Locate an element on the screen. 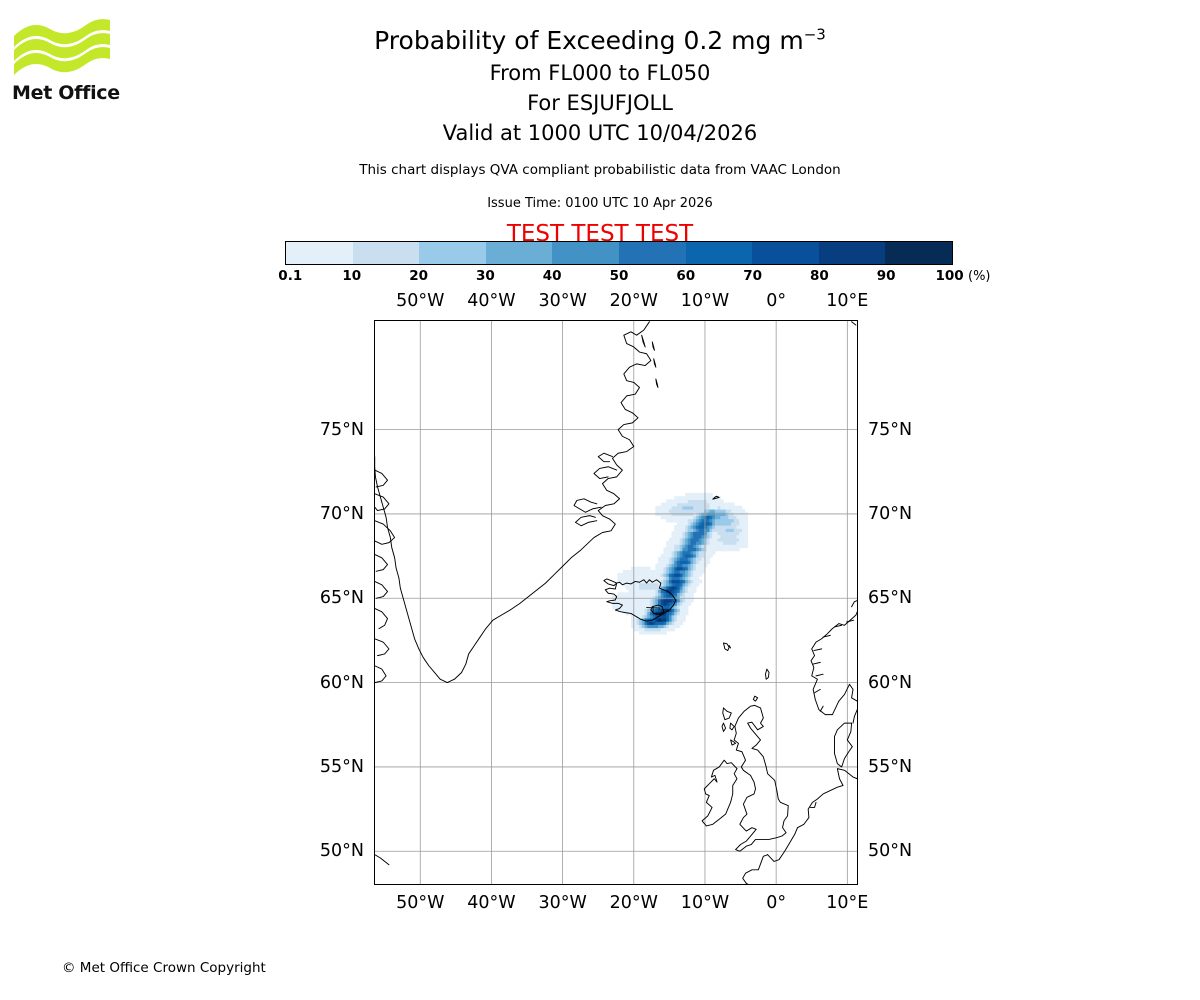 The image size is (1200, 1000). longitude-tick-label: 20°W is located at coordinates (633, 301).